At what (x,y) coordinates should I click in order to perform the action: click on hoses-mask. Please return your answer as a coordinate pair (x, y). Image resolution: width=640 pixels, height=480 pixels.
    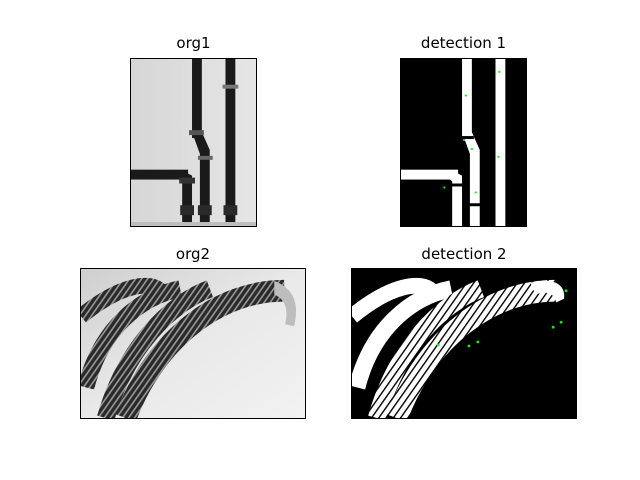
    Looking at the image, I should click on (464, 343).